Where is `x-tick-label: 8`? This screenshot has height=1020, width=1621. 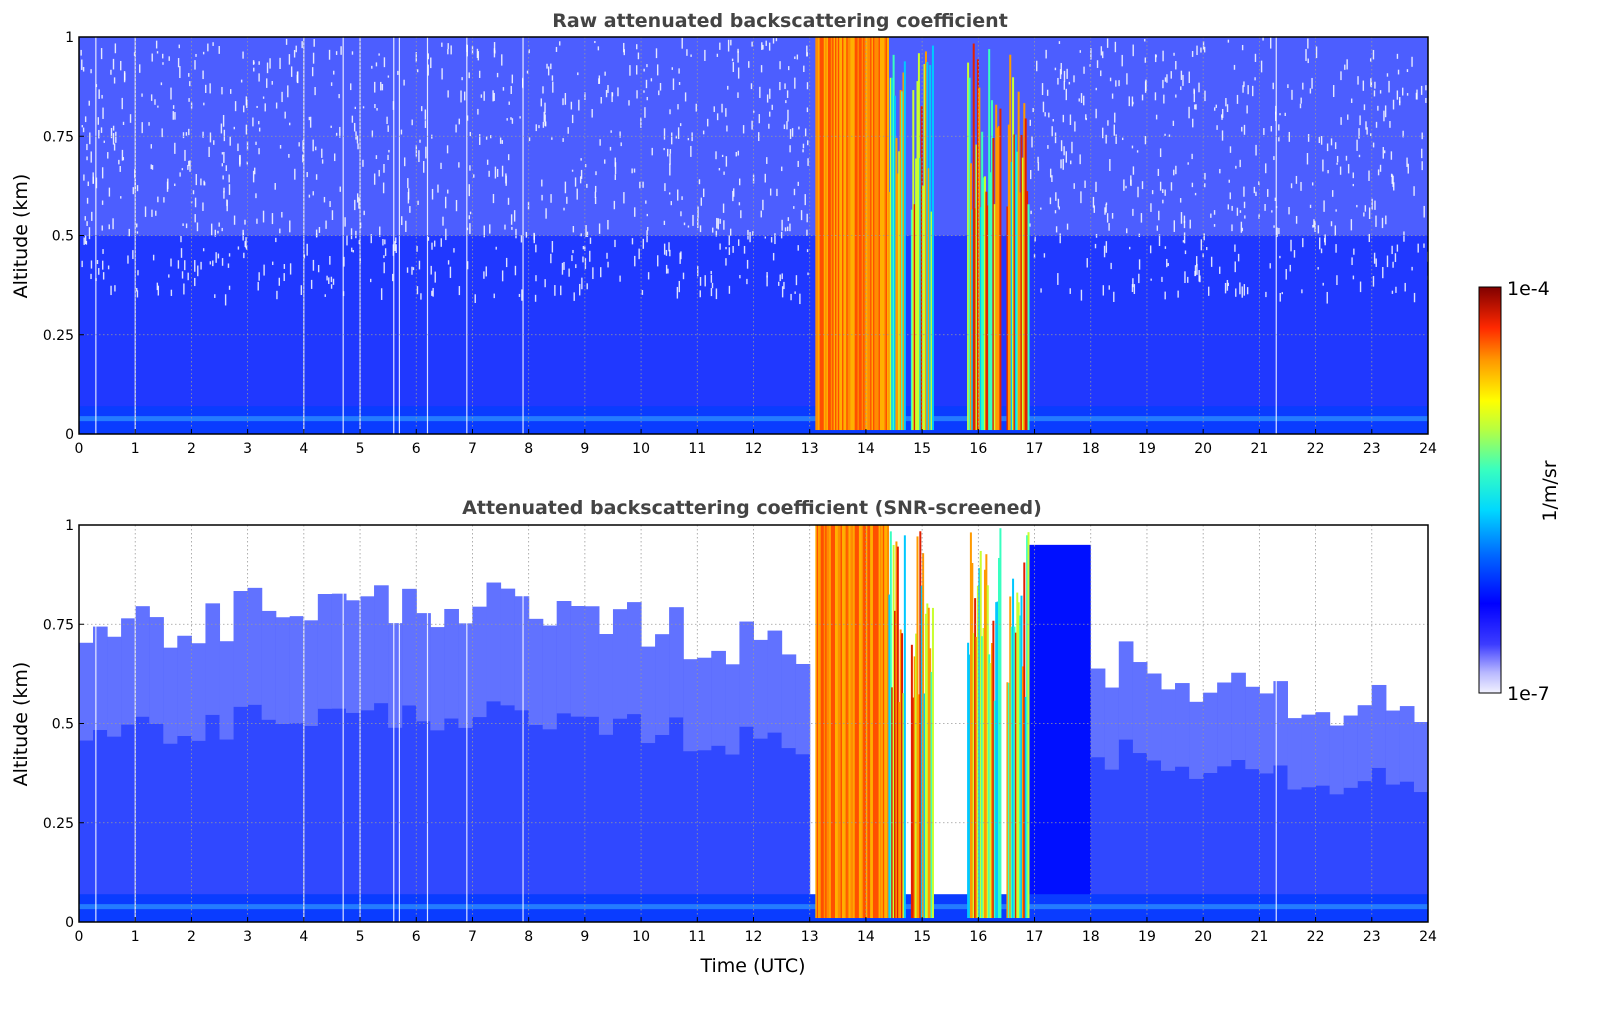 x-tick-label: 8 is located at coordinates (528, 449).